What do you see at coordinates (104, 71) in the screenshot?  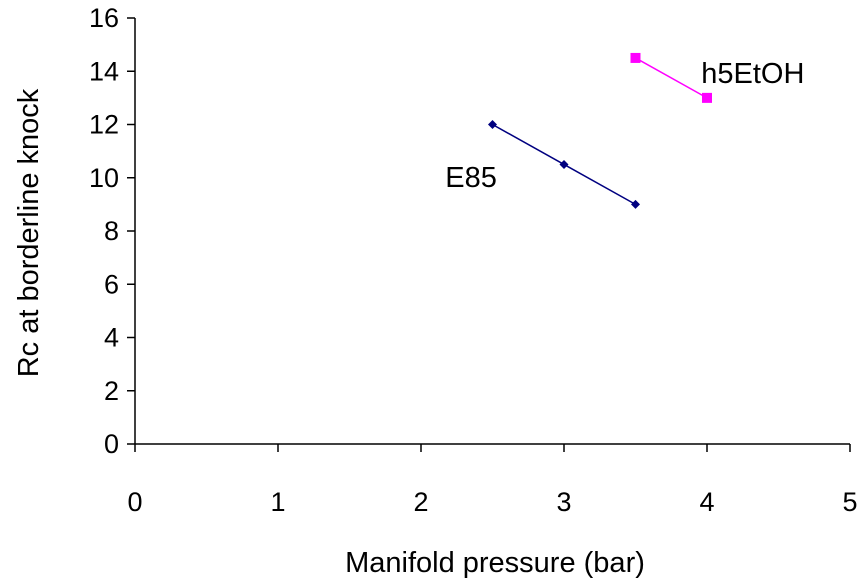 I see `y-tick-label: 14` at bounding box center [104, 71].